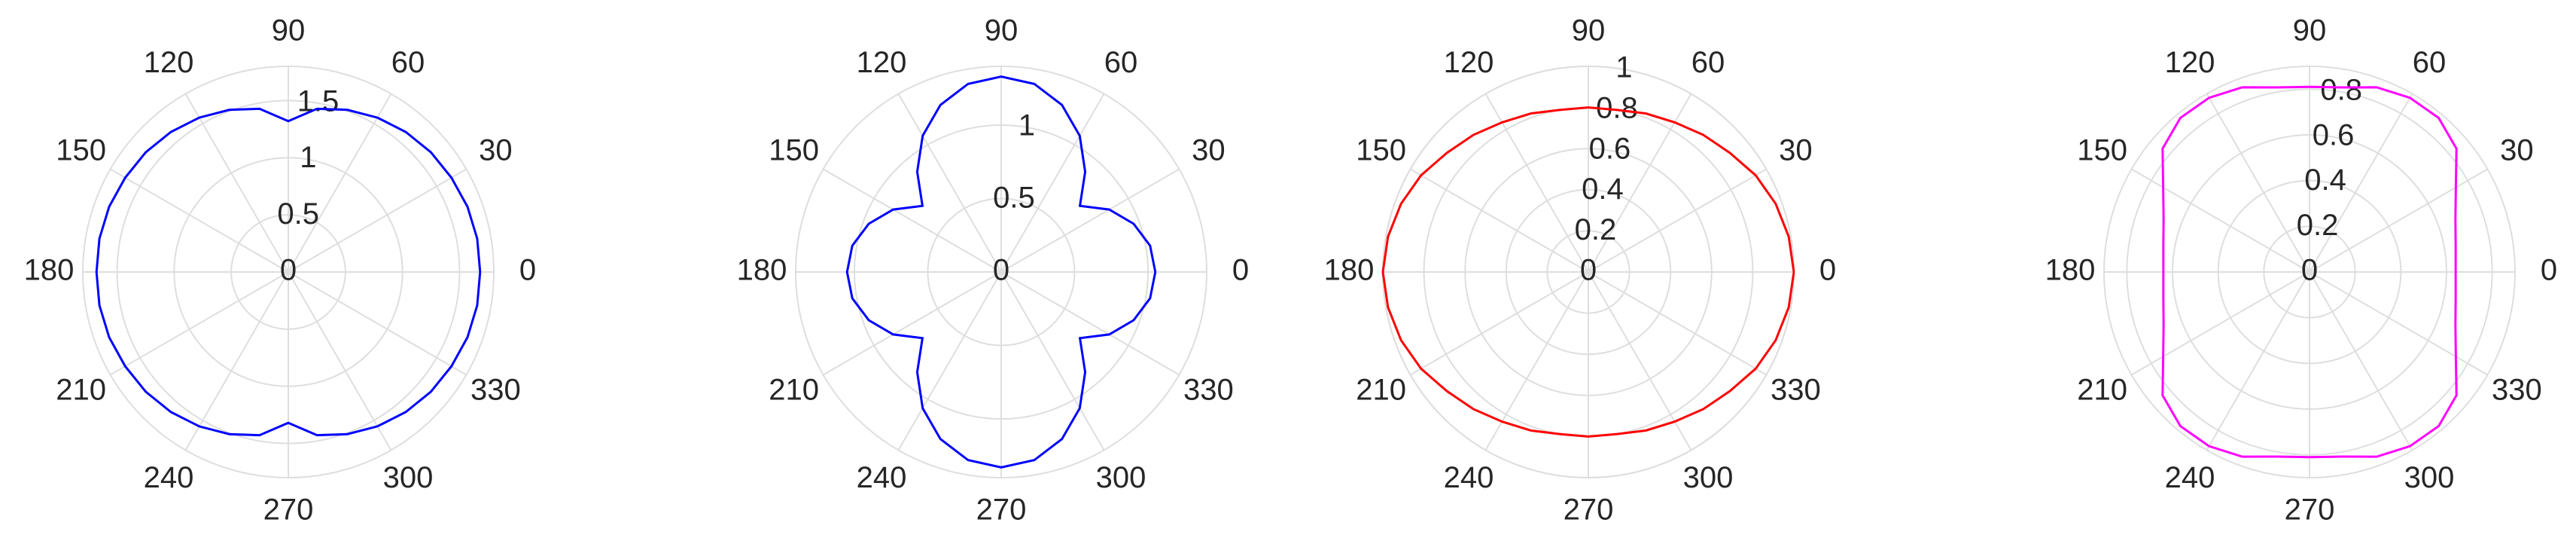 This screenshot has width=2576, height=547. I want to click on r-tick-label: 0.5, so click(1014, 198).